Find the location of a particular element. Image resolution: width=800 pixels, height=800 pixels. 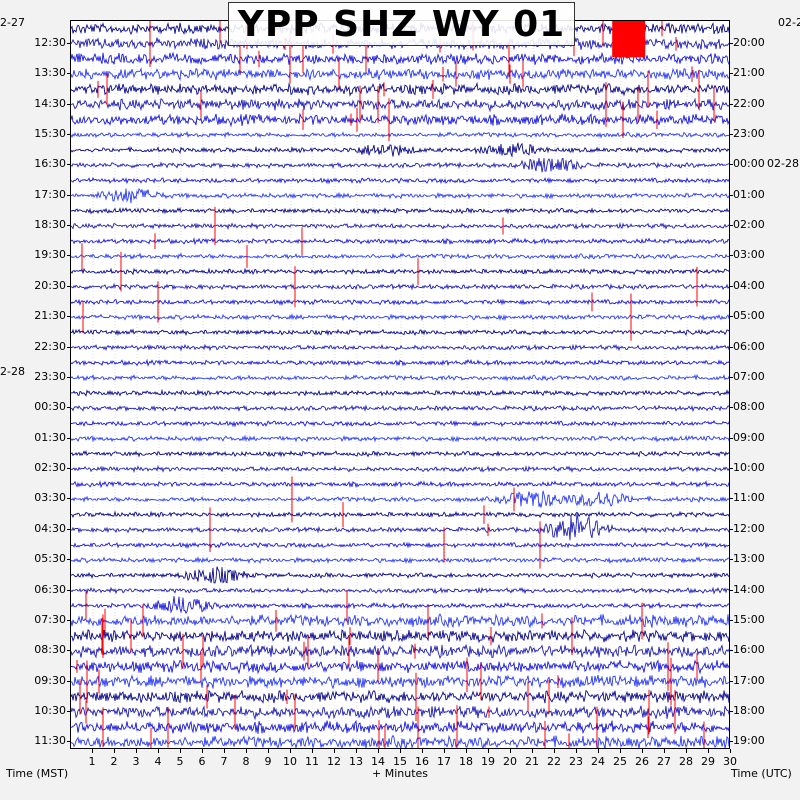

left-time-label: 11:30 is located at coordinates (50, 741).